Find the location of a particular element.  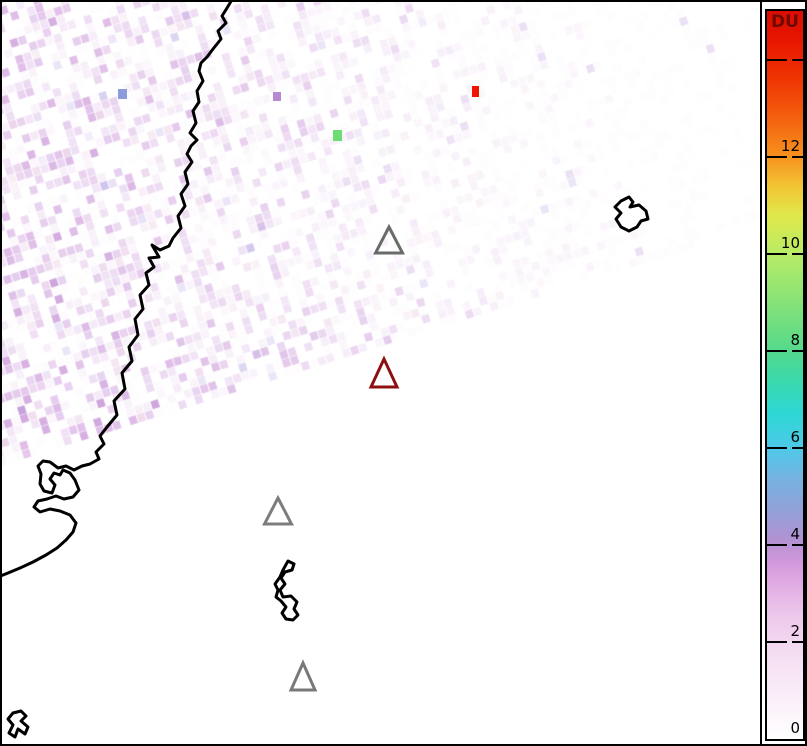

island-chain-outline is located at coordinates (286, 590).